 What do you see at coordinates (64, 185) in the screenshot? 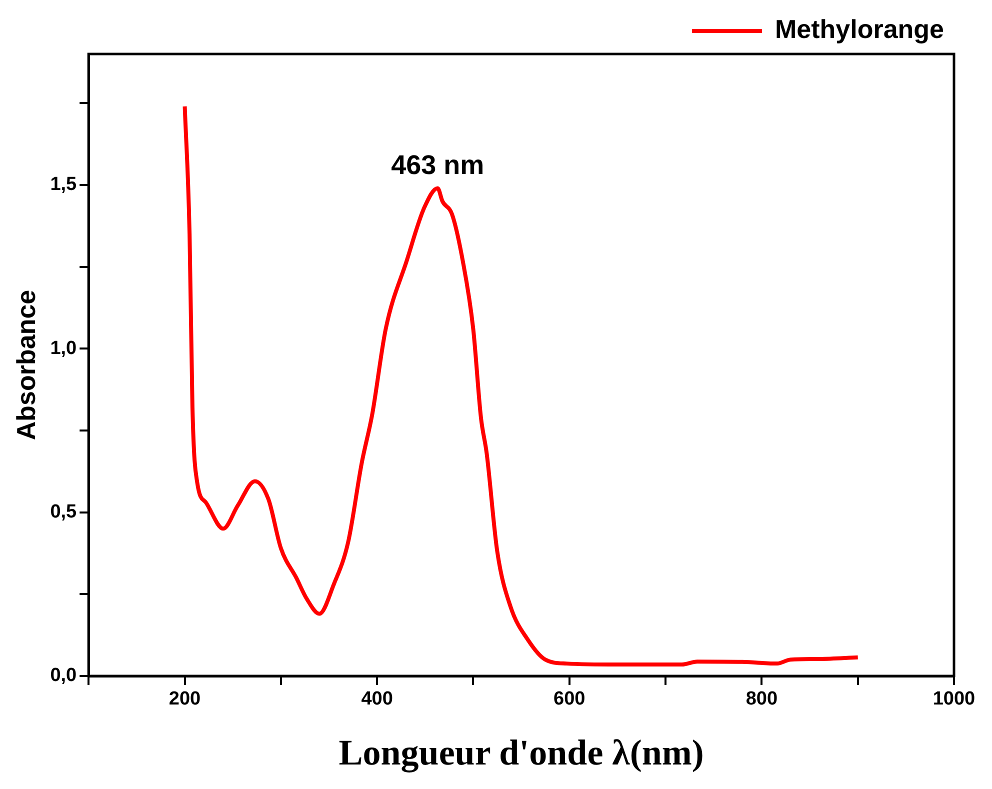
I see `y-tick-label: 1,5` at bounding box center [64, 185].